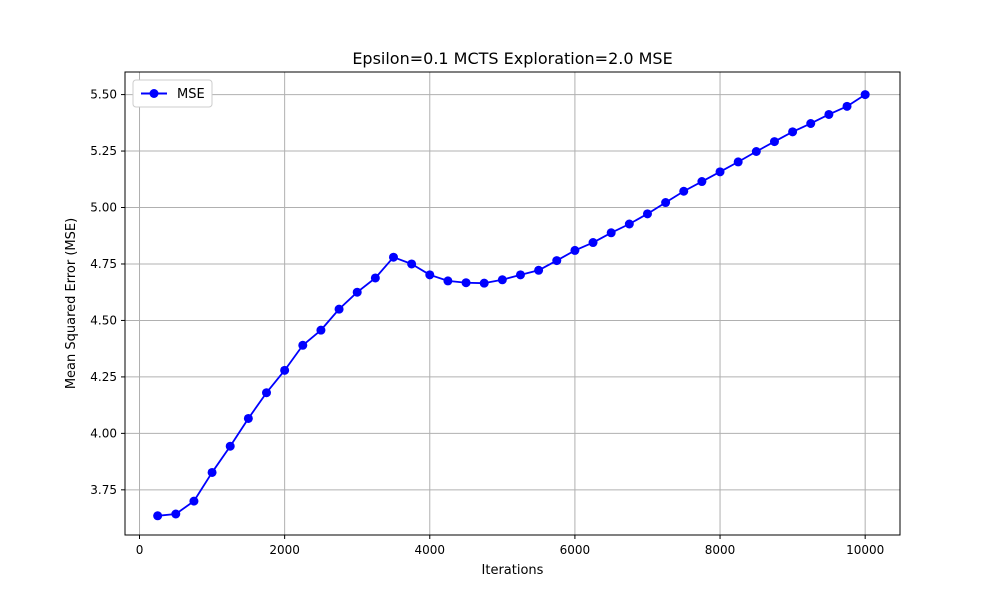  I want to click on y-tick-label: 5.50, so click(103, 95).